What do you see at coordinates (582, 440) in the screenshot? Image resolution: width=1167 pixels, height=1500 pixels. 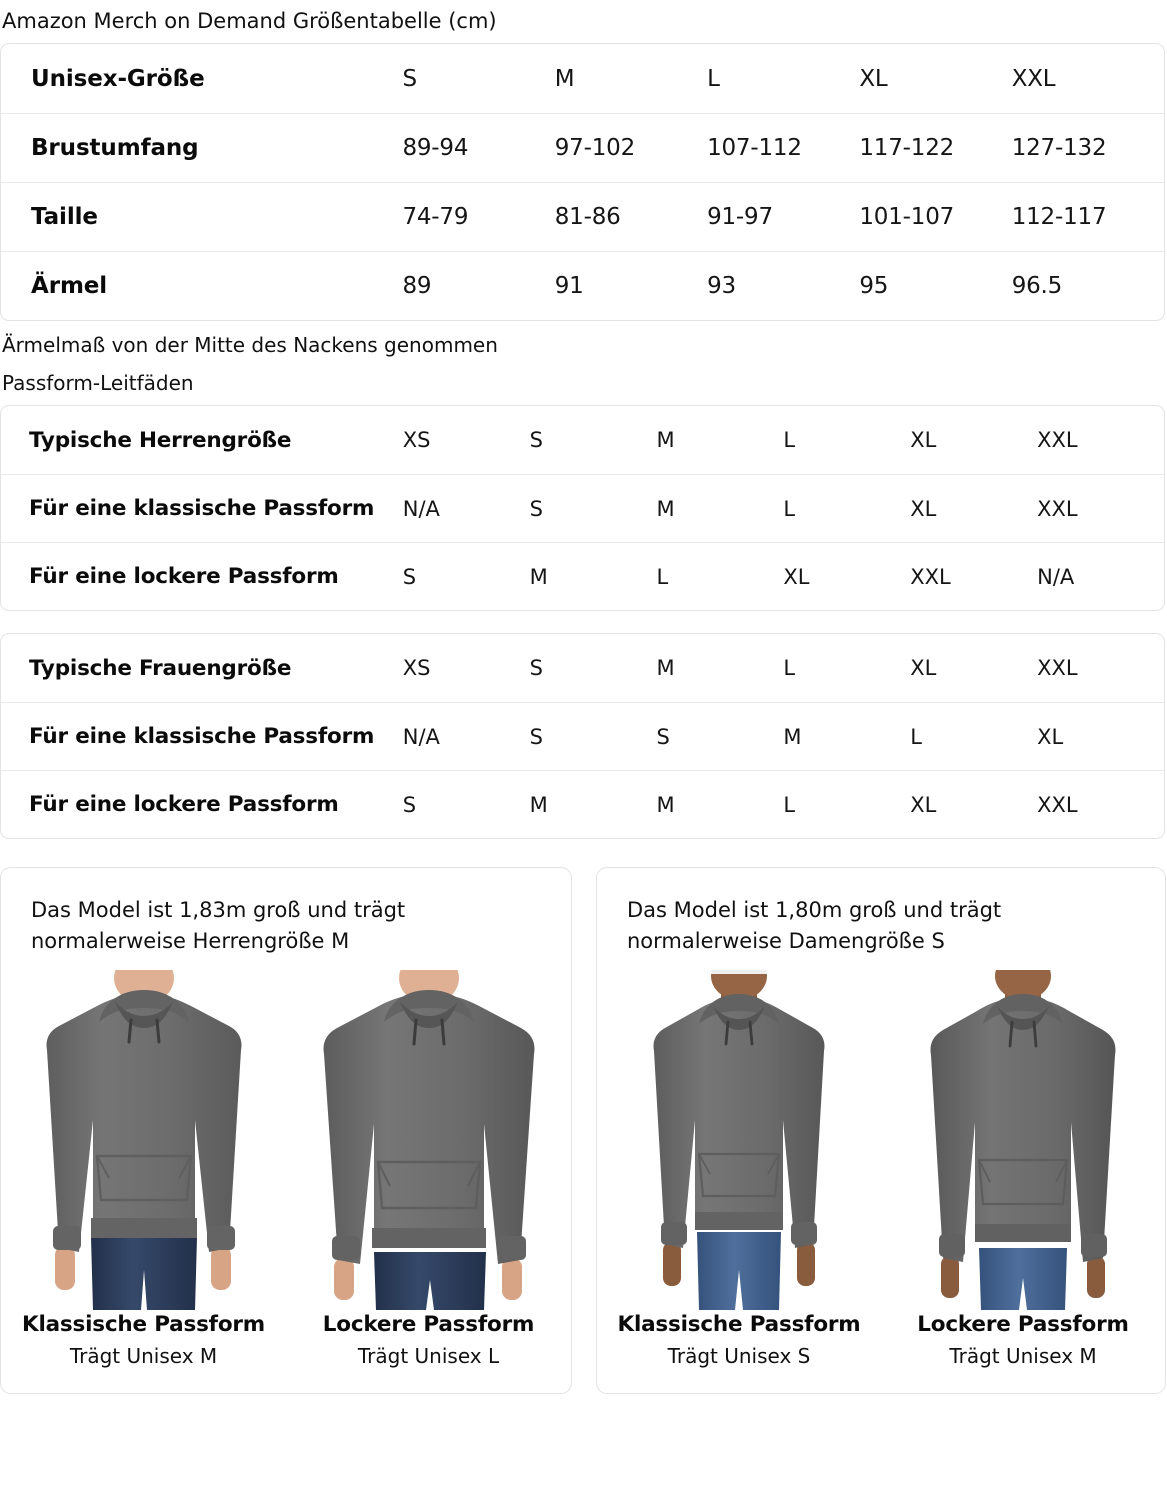 I see `table-header-row: Typische Herrengröße XS S M L XL XXL` at bounding box center [582, 440].